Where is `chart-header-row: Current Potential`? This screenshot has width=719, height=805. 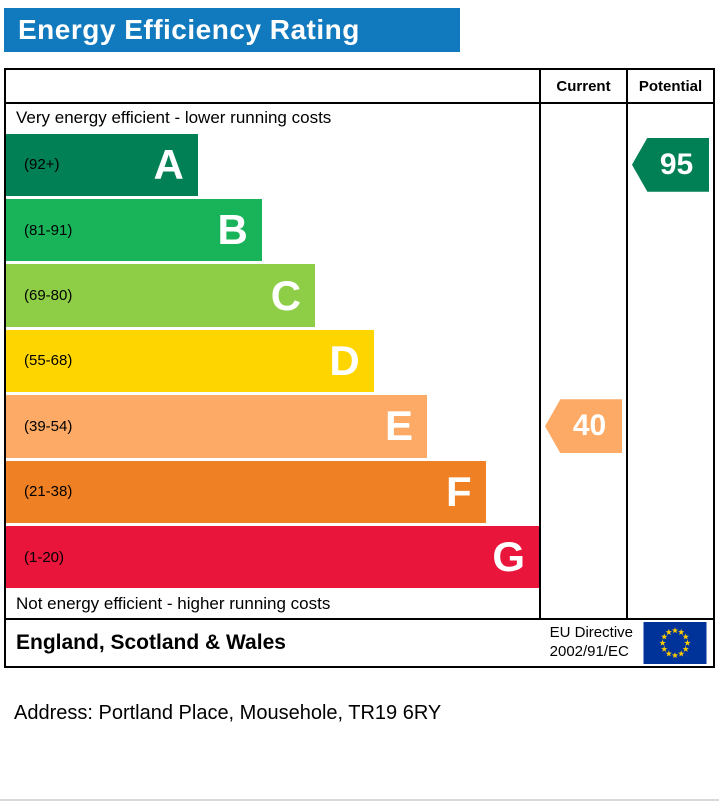
chart-header-row: Current Potential is located at coordinates (359, 87).